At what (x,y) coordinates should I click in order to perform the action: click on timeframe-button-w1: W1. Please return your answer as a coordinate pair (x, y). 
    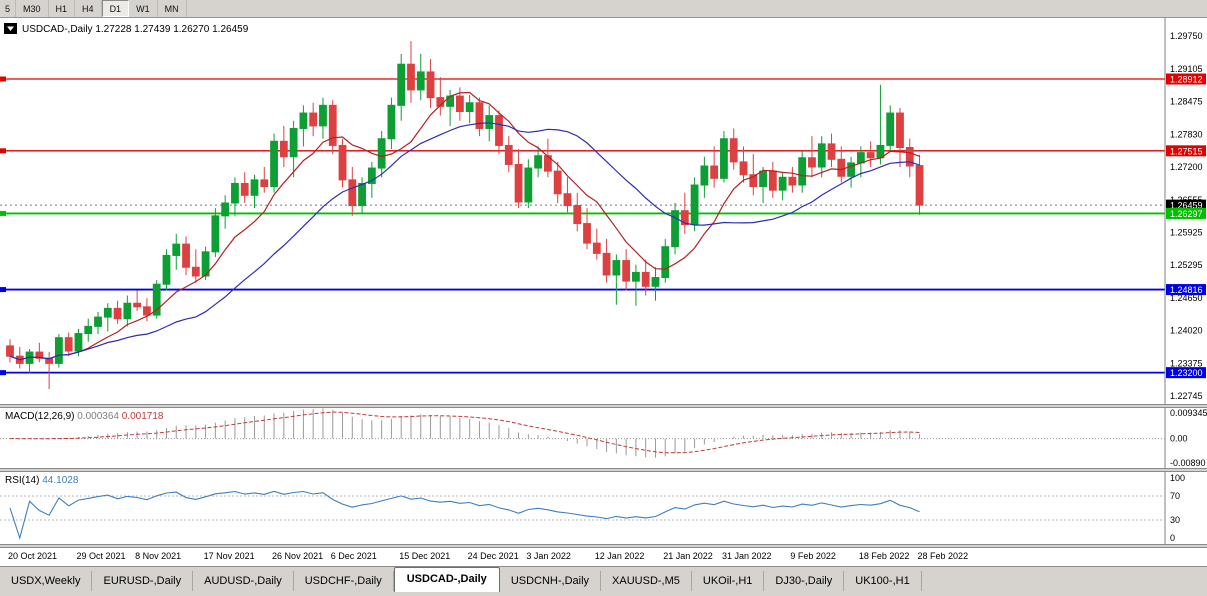
    Looking at the image, I should click on (143, 8).